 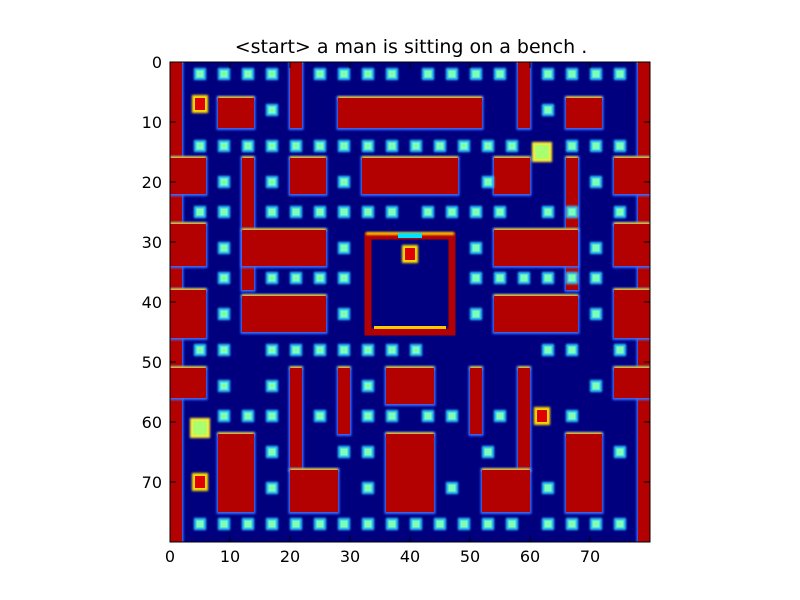 I want to click on x-tick-label: 30, so click(x=350, y=556).